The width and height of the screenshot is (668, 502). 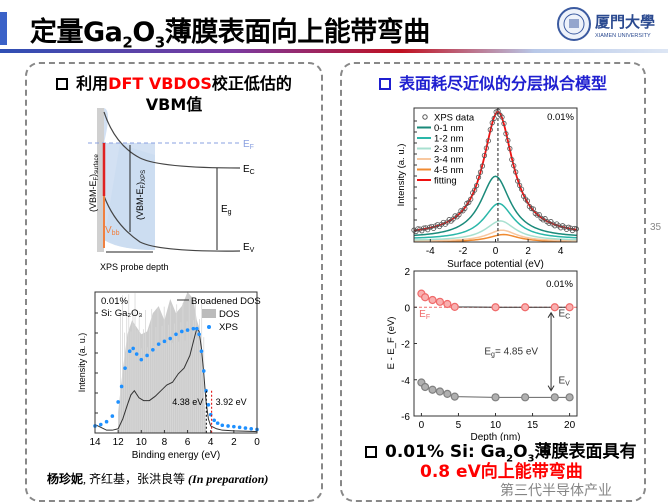 I want to click on x-tick-label: 10, so click(x=496, y=425).